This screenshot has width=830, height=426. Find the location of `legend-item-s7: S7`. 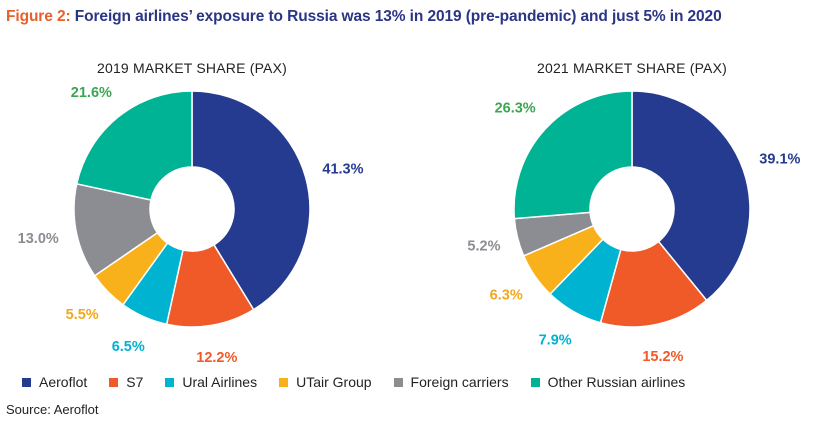

legend-item-s7: S7 is located at coordinates (126, 382).